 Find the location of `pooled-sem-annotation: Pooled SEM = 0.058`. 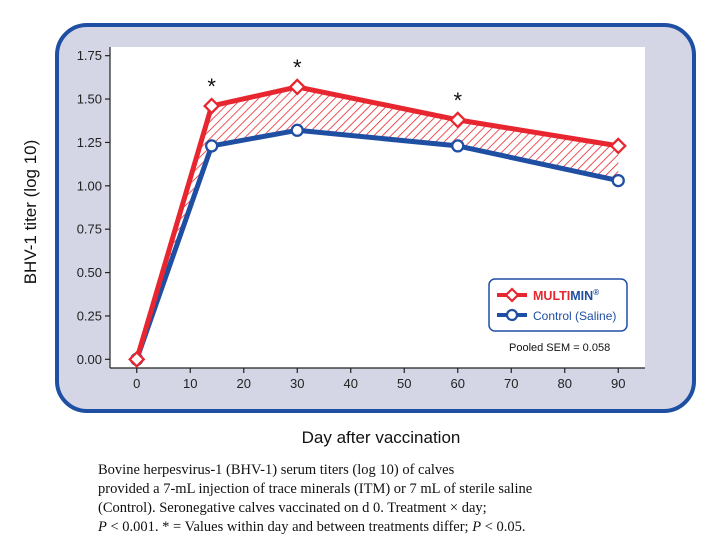

pooled-sem-annotation: Pooled SEM = 0.058 is located at coordinates (559, 348).